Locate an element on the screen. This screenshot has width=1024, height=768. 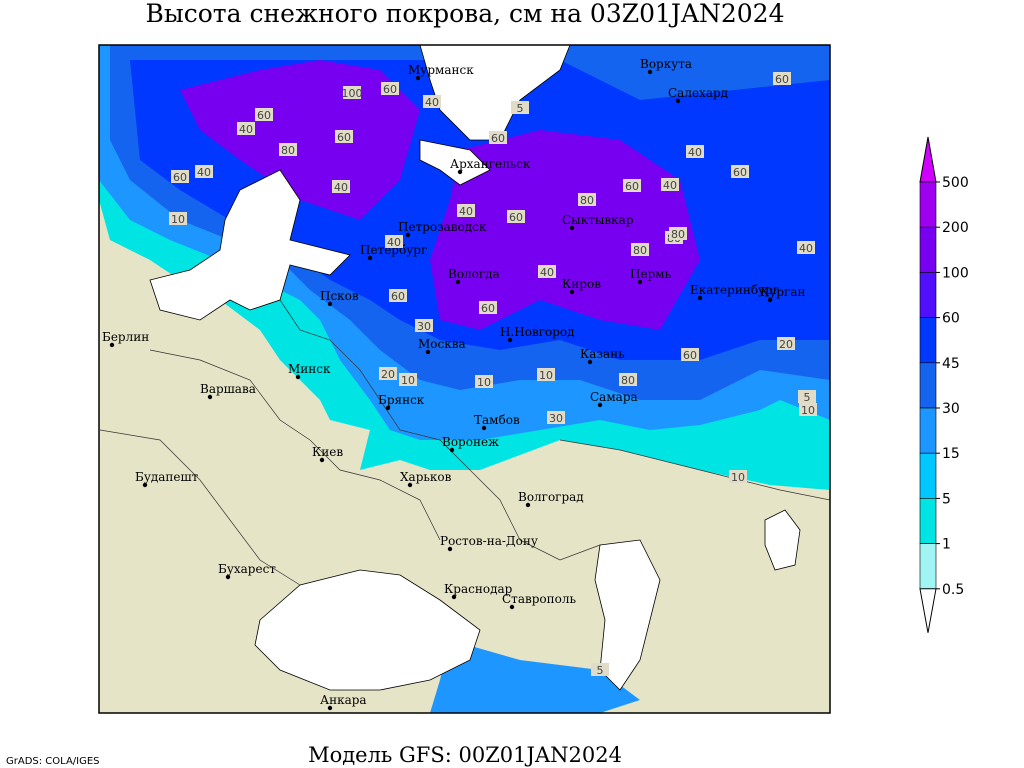
city-label: Волгоград is located at coordinates (551, 497).